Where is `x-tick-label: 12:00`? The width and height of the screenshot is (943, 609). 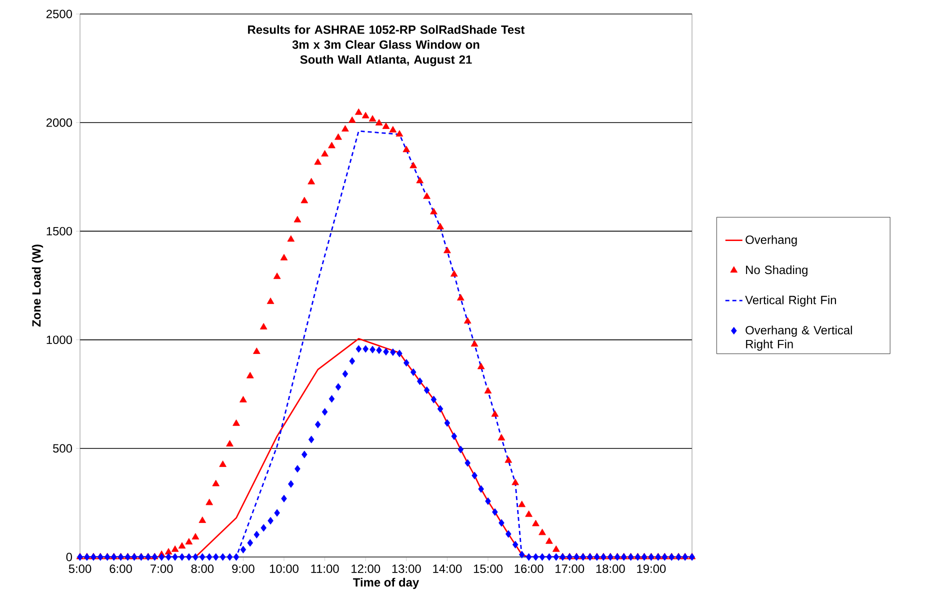 x-tick-label: 12:00 is located at coordinates (366, 568).